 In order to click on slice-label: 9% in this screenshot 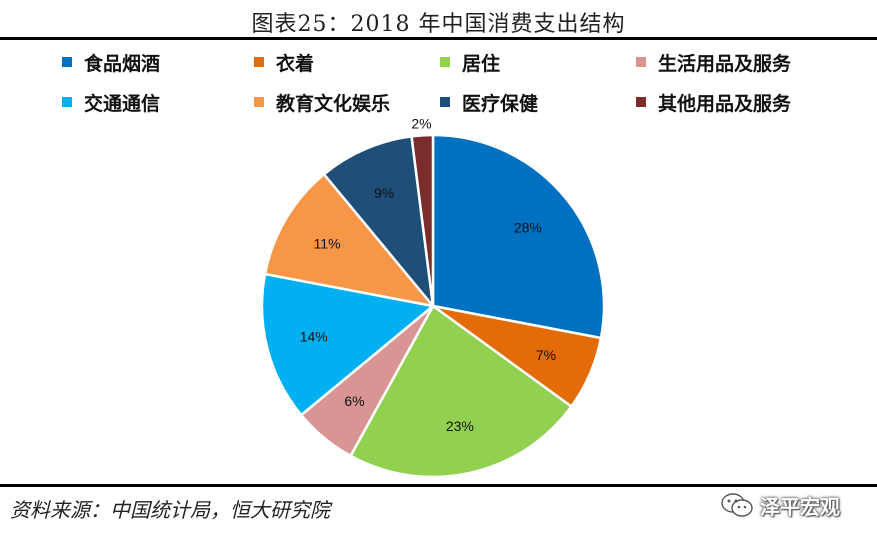, I will do `click(384, 193)`.